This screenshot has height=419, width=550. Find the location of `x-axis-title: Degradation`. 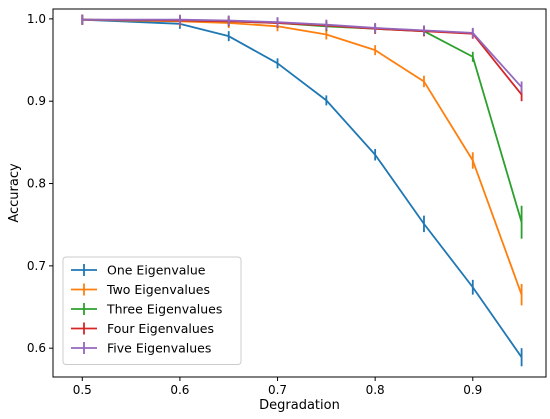

x-axis-title: Degradation is located at coordinates (299, 405).